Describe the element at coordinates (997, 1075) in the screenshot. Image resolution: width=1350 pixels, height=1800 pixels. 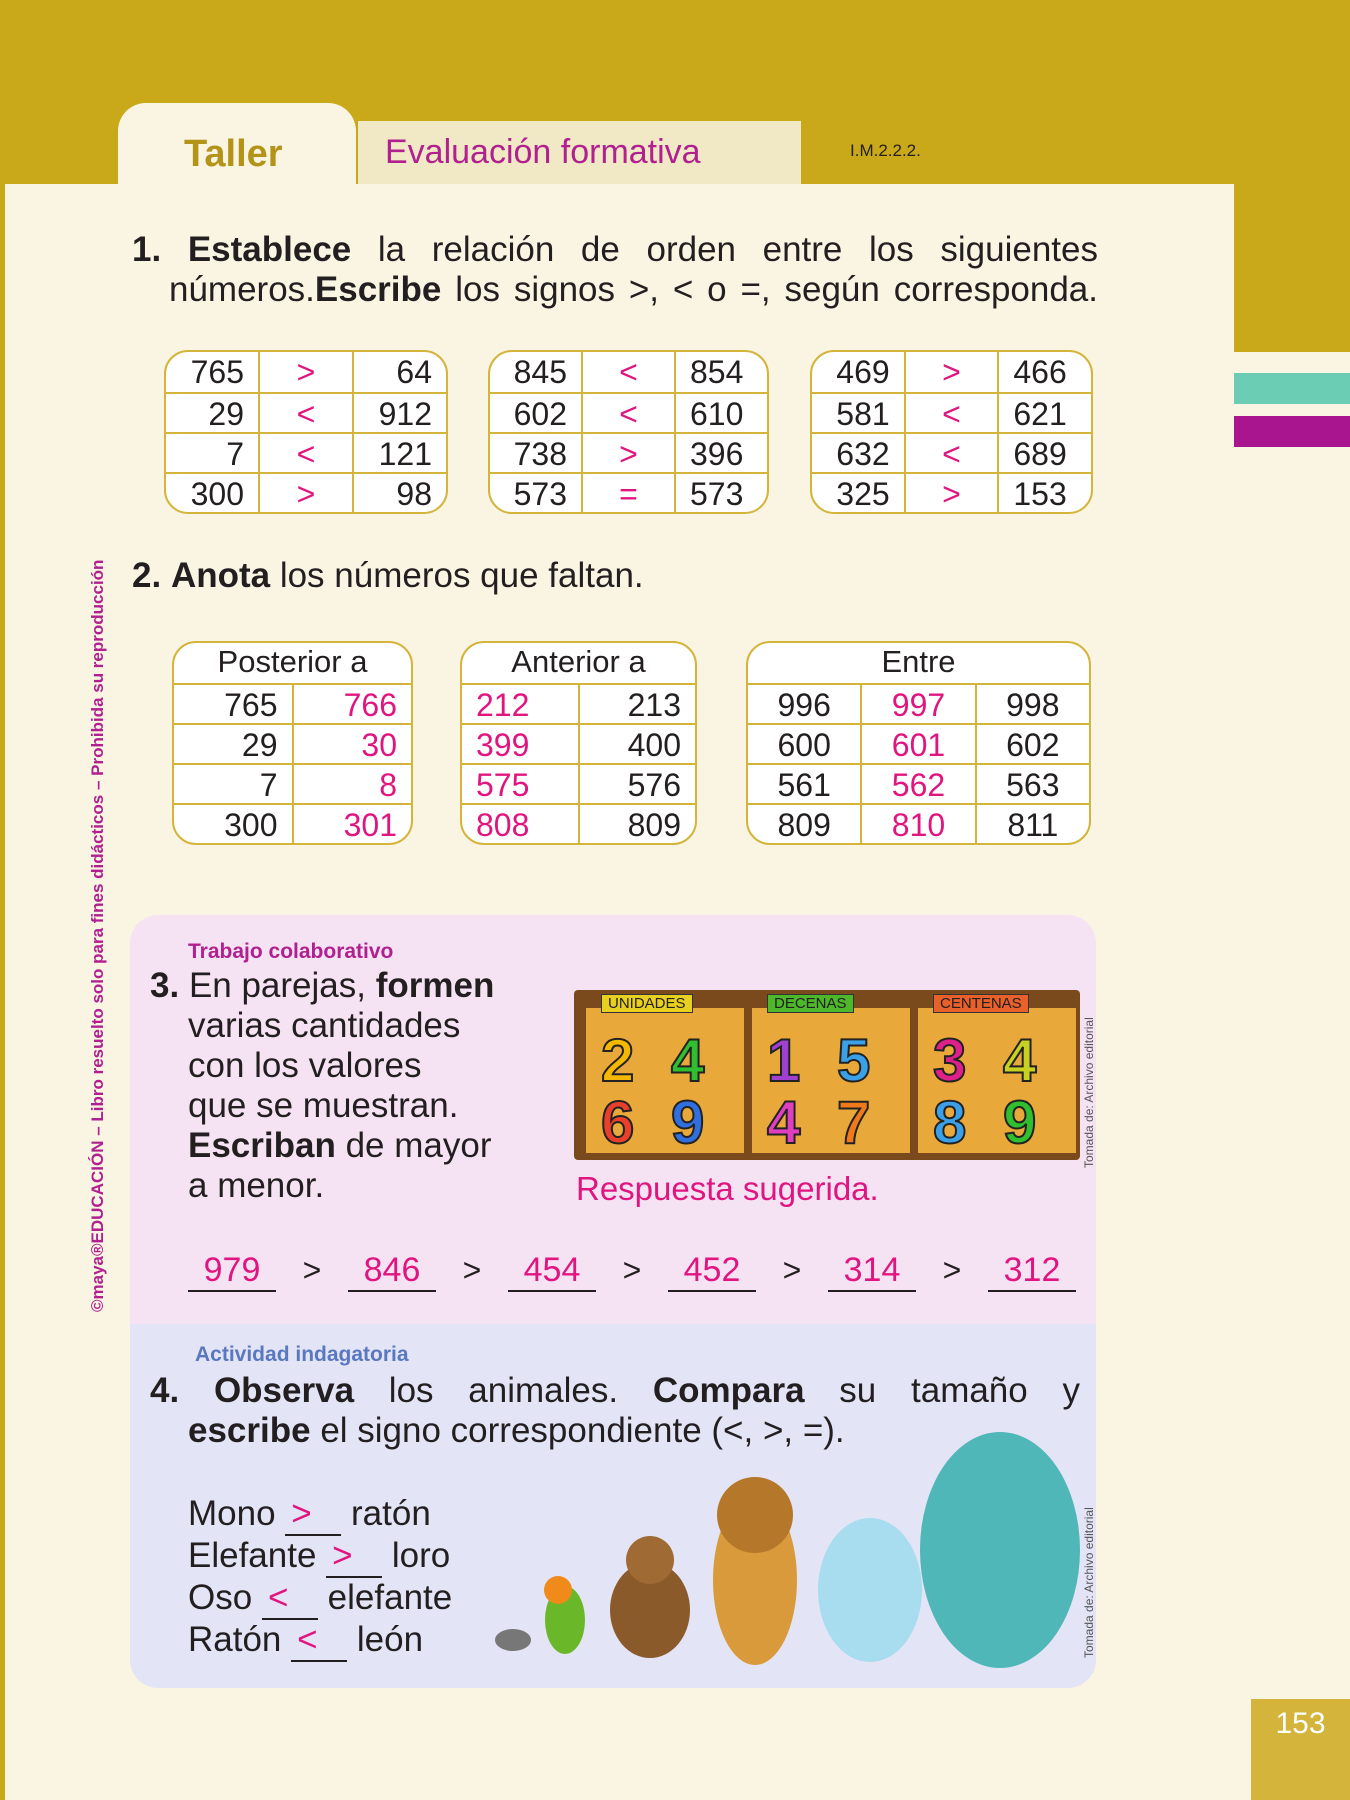
I see `board-panel: CENTENAS 3 4 8 9` at that location.